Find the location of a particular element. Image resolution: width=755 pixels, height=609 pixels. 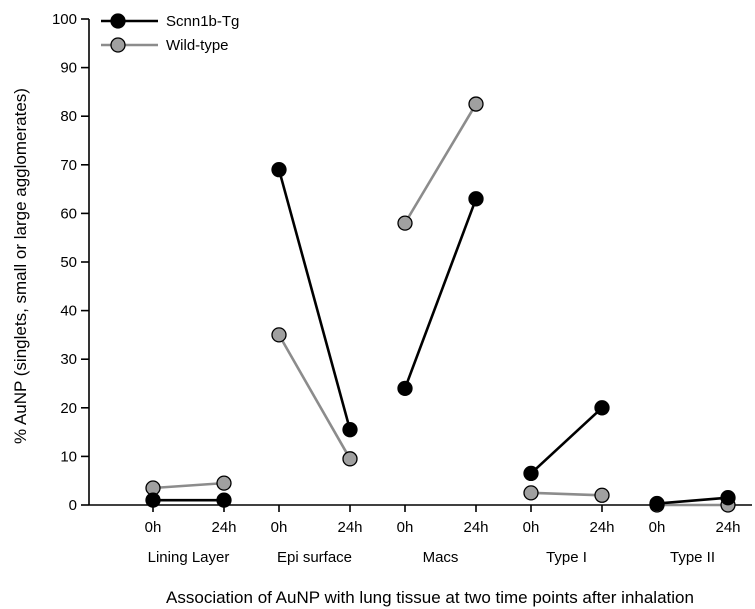

legend-item: Wild-type is located at coordinates (165, 45).